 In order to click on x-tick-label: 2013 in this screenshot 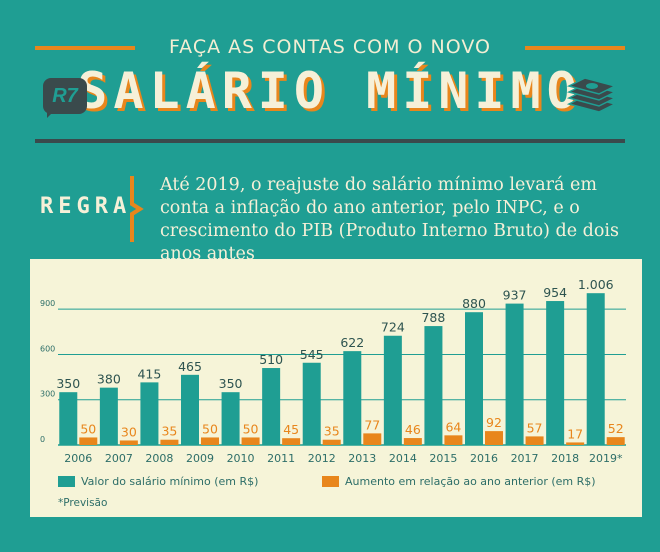, I will do `click(362, 458)`.